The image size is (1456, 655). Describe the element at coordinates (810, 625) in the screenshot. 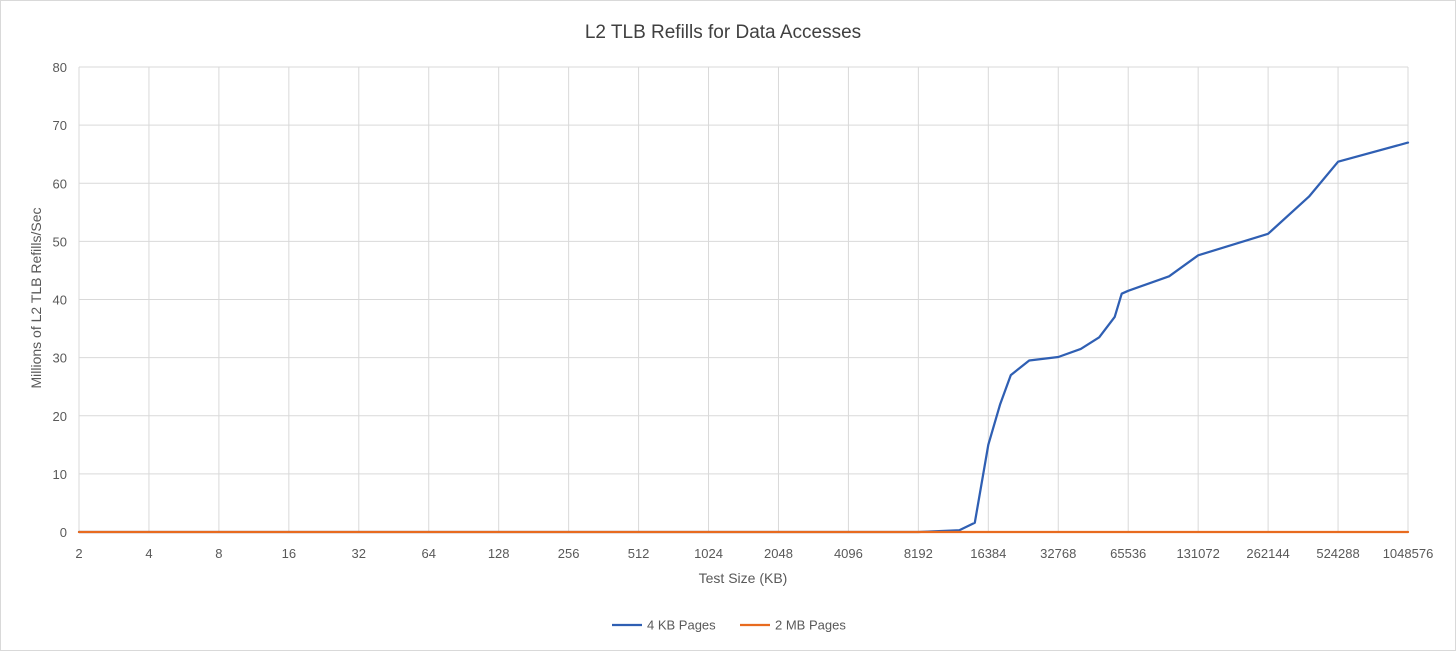

I see `legend-label: 2 MB Pages` at that location.